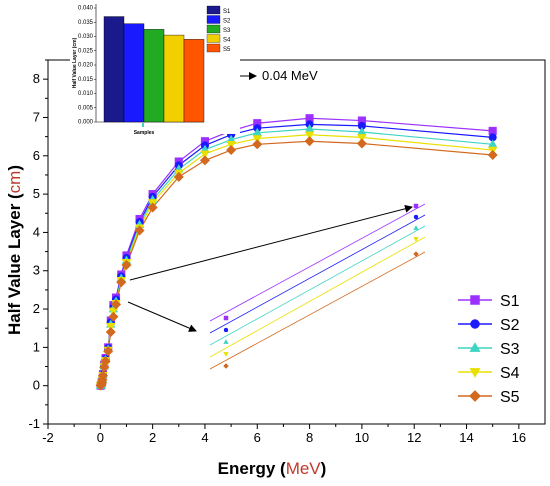  Describe the element at coordinates (227, 41) in the screenshot. I see `inset-legend-label-s4: S4` at that location.